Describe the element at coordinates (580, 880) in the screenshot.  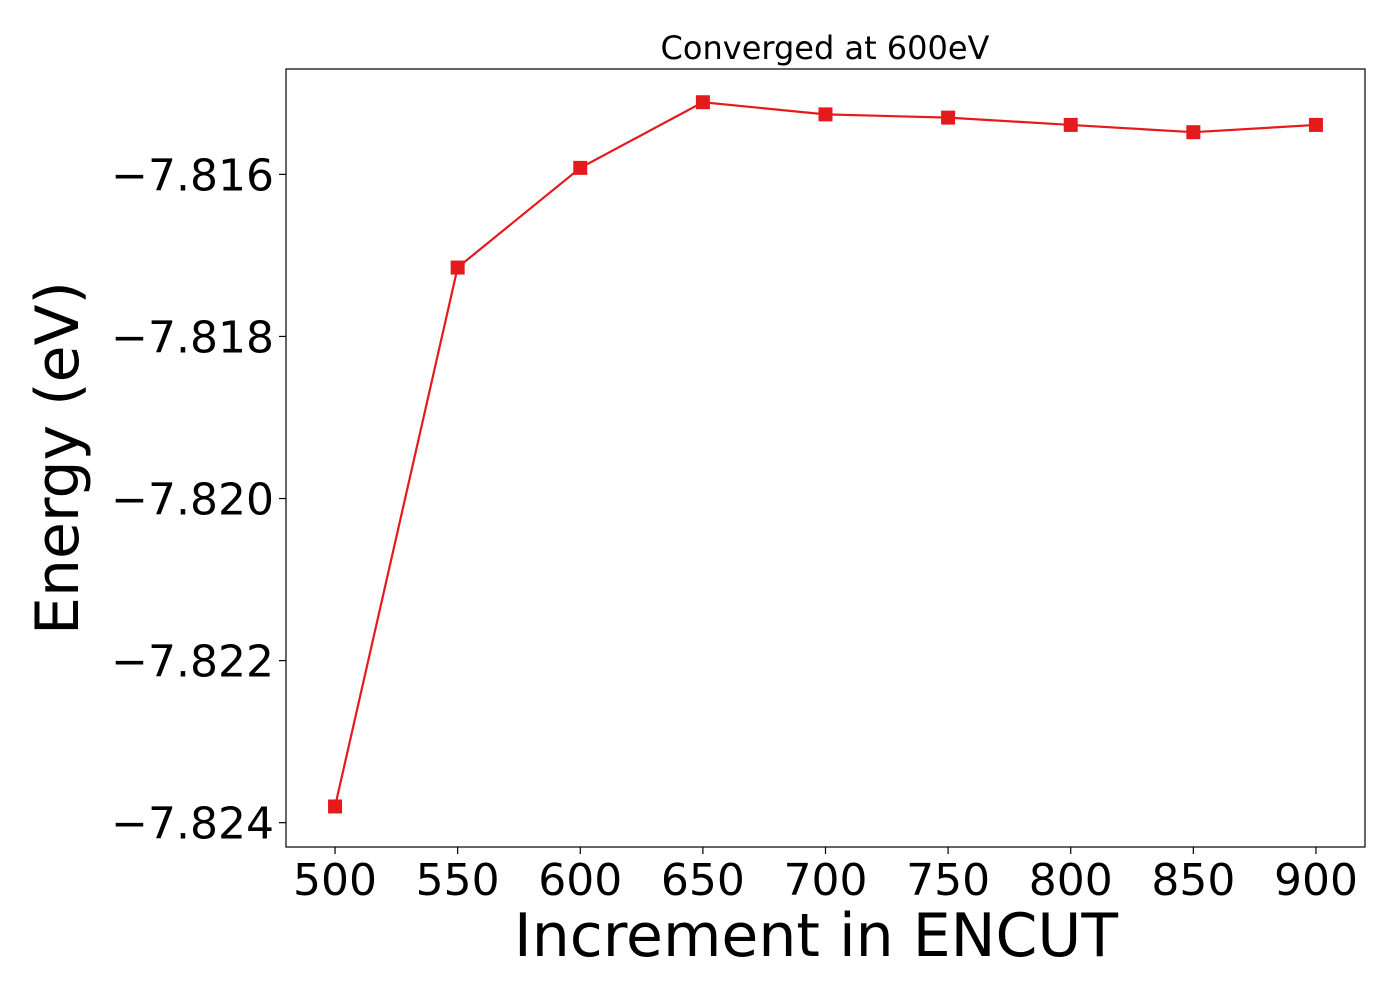
I see `x-tick-label: 600` at that location.